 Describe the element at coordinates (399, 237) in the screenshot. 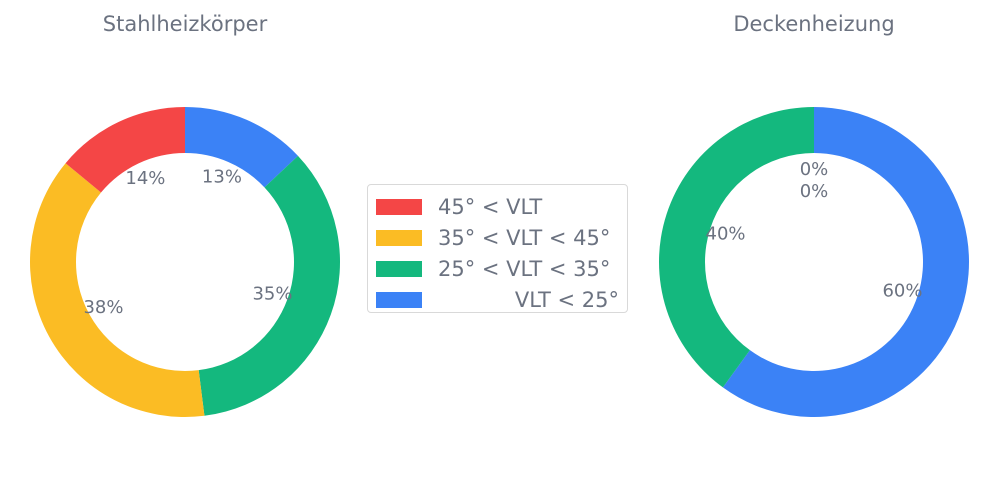

I see `legend-swatch-yellow` at that location.